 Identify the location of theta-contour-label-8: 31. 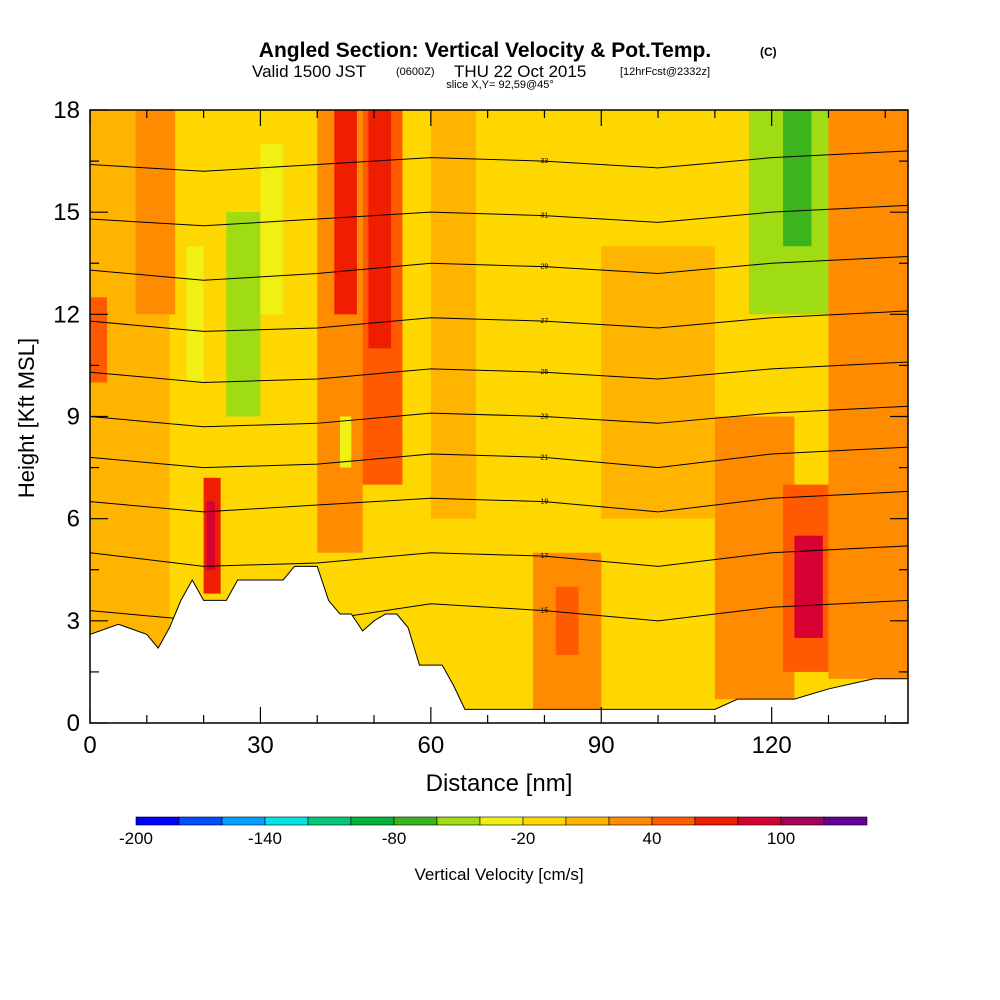
(545, 216).